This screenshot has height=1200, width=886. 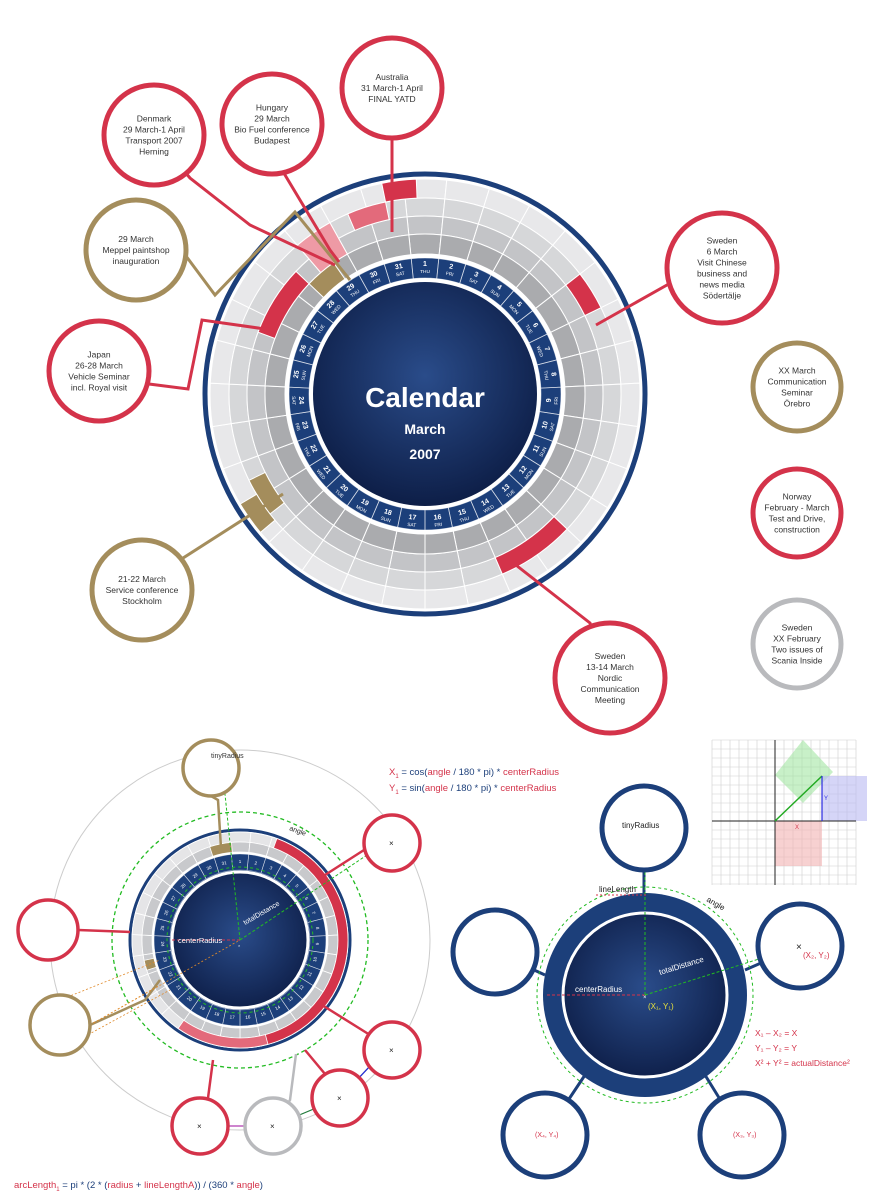 What do you see at coordinates (722, 252) in the screenshot?
I see `bubble-text: 6 March` at bounding box center [722, 252].